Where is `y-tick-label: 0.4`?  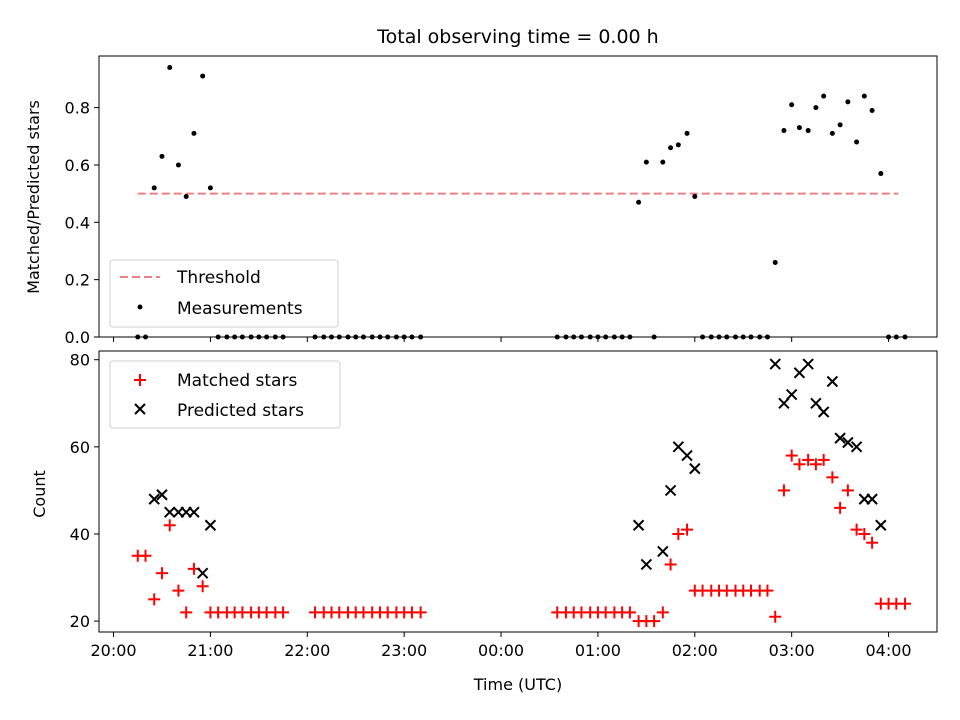
y-tick-label: 0.4 is located at coordinates (77, 222).